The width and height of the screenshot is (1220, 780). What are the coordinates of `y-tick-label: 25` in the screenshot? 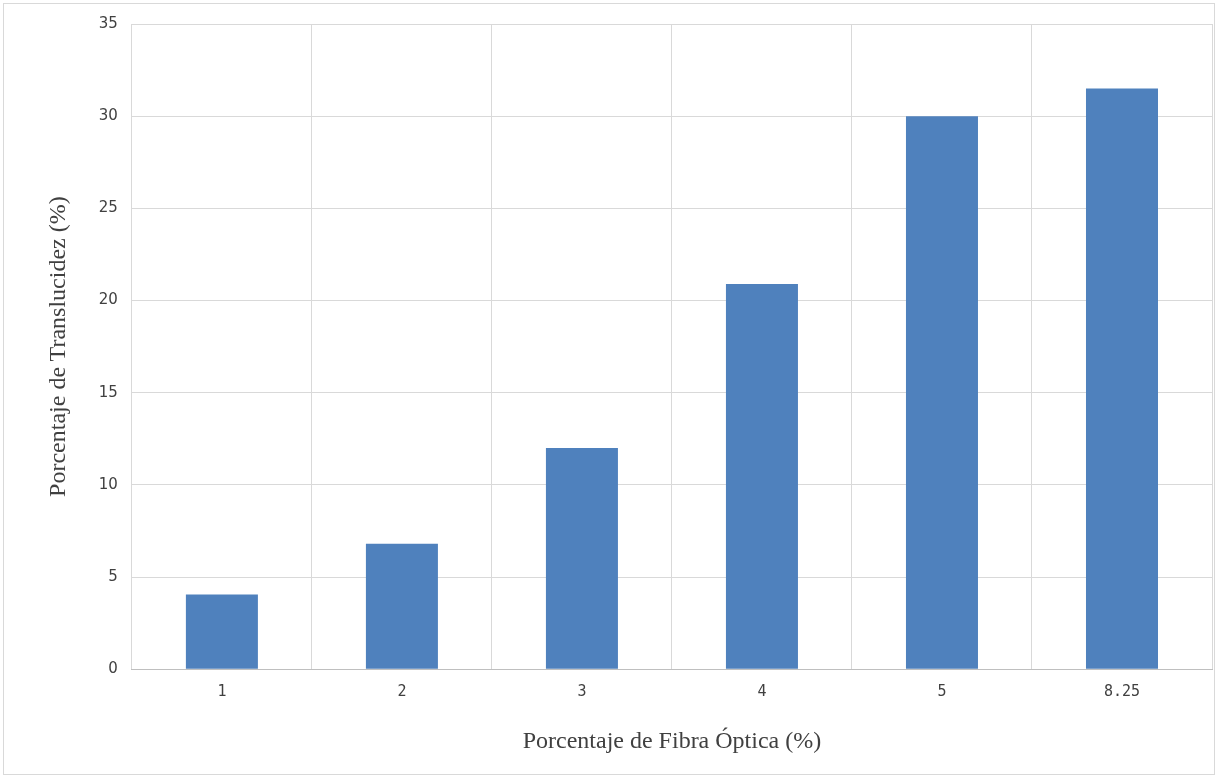 It's located at (108, 207).